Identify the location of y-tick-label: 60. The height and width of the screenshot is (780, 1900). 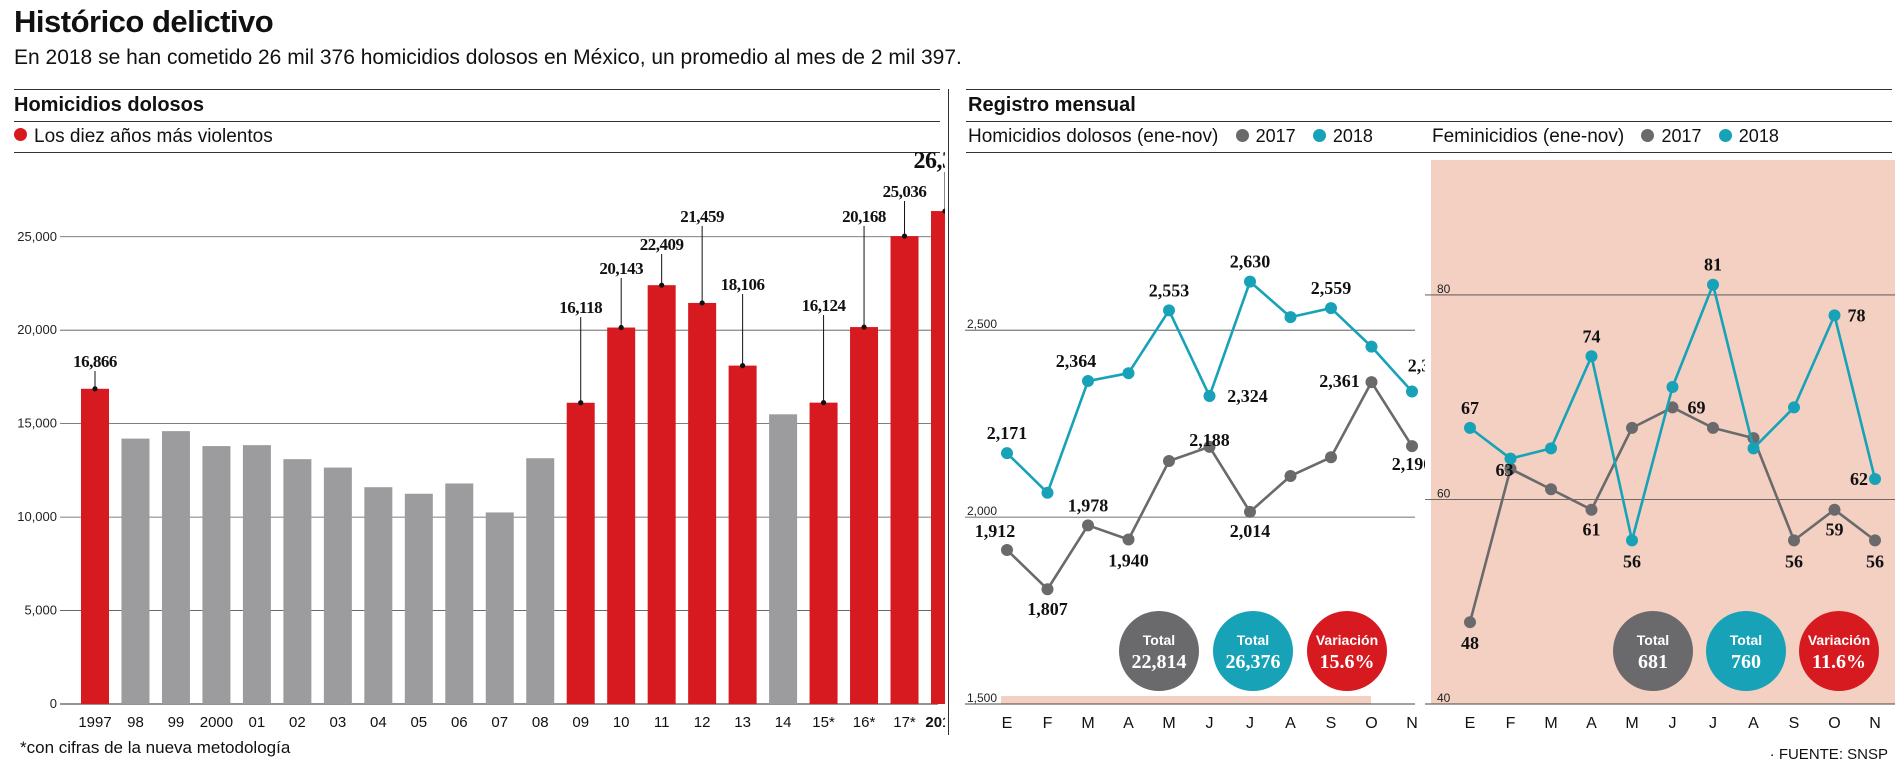
(1444, 493).